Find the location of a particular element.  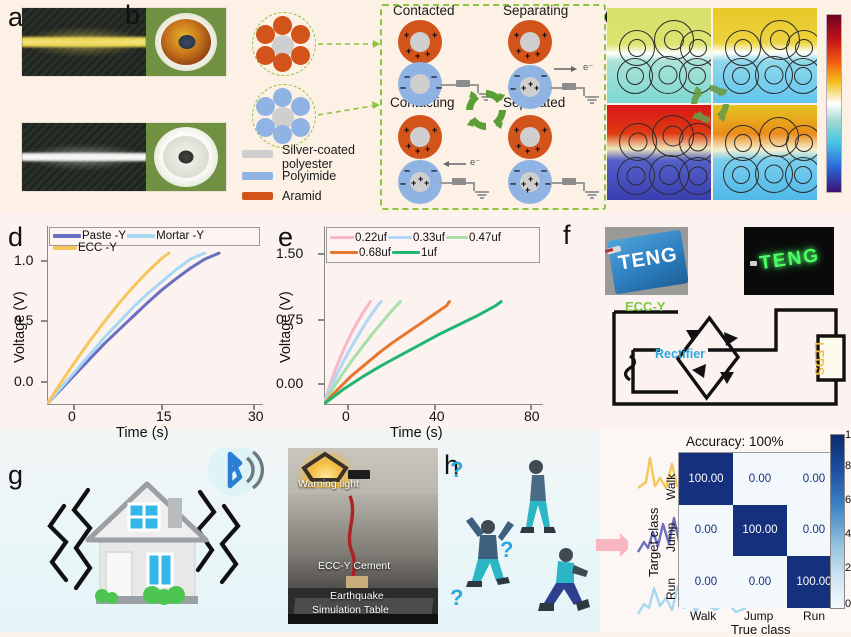

chart-d-xtick-2: 30 is located at coordinates (256, 416).